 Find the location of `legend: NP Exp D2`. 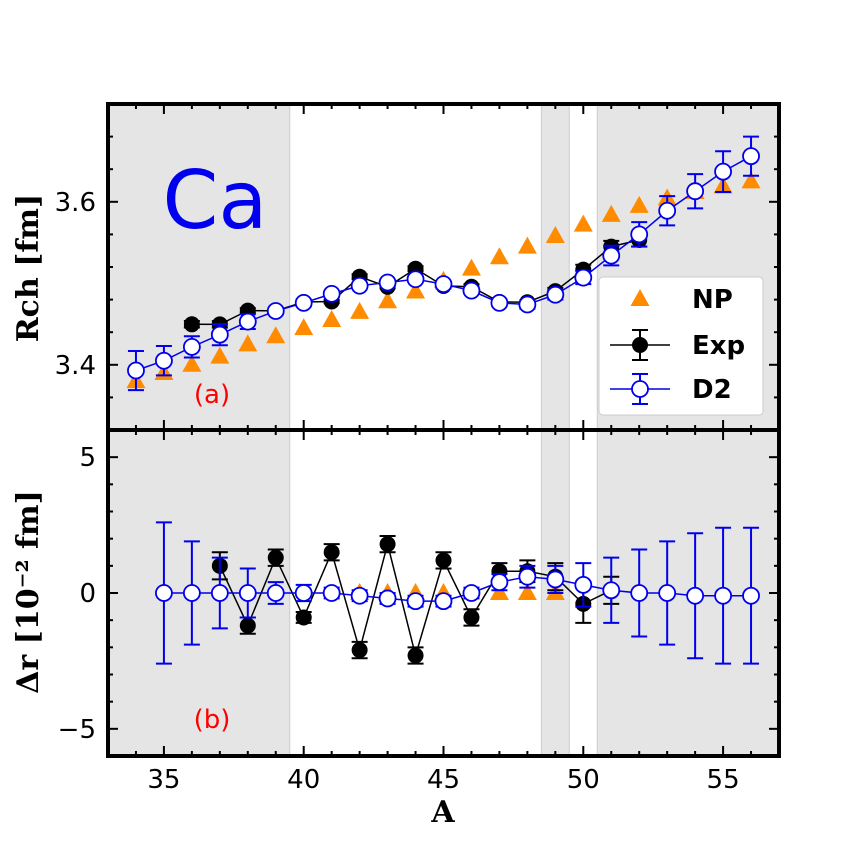

legend: NP Exp D2 is located at coordinates (681, 346).